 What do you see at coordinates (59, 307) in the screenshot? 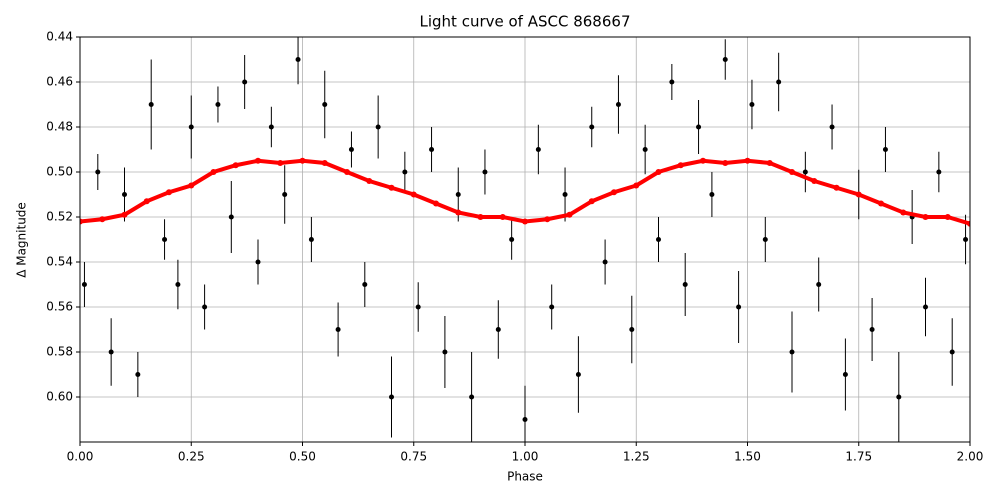
I see `y-tick-label: 0.56` at bounding box center [59, 307].